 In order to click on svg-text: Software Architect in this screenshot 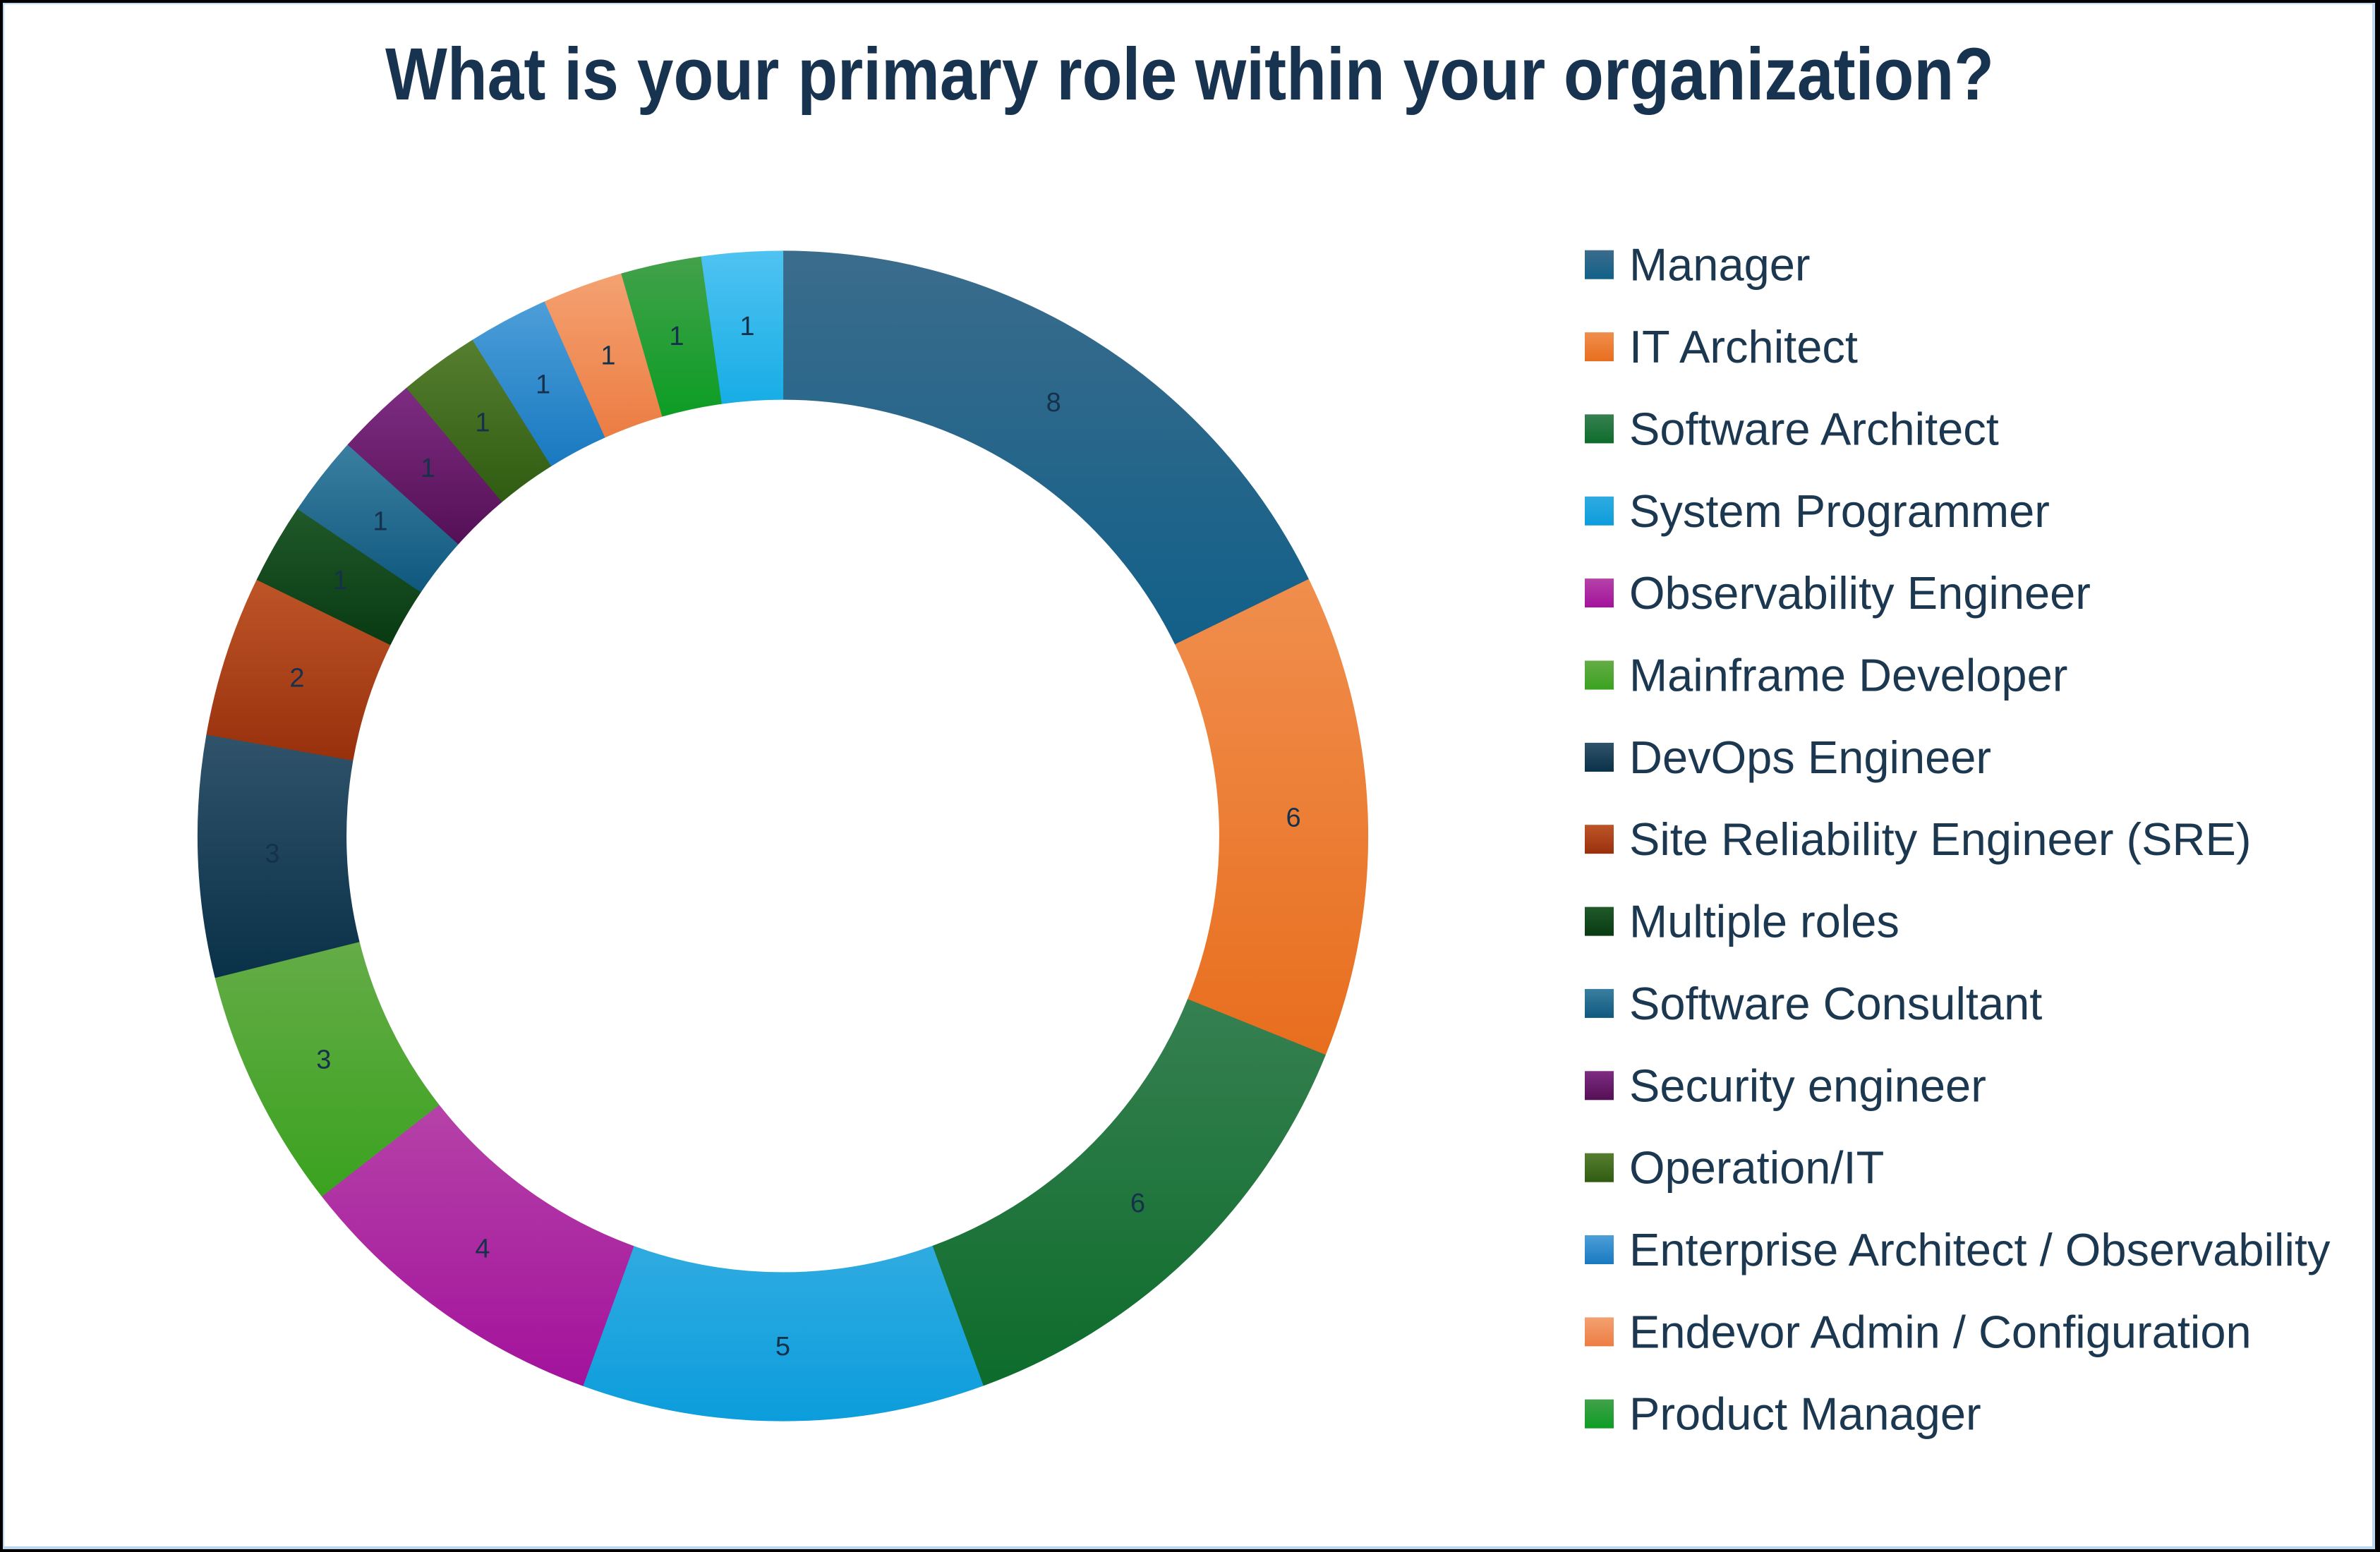, I will do `click(1814, 428)`.